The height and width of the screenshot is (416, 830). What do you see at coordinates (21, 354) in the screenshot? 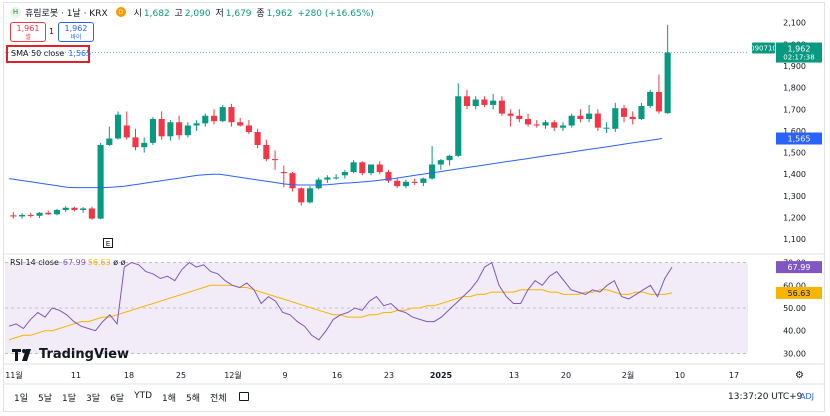
I see `tradingview-logo-icon` at bounding box center [21, 354].